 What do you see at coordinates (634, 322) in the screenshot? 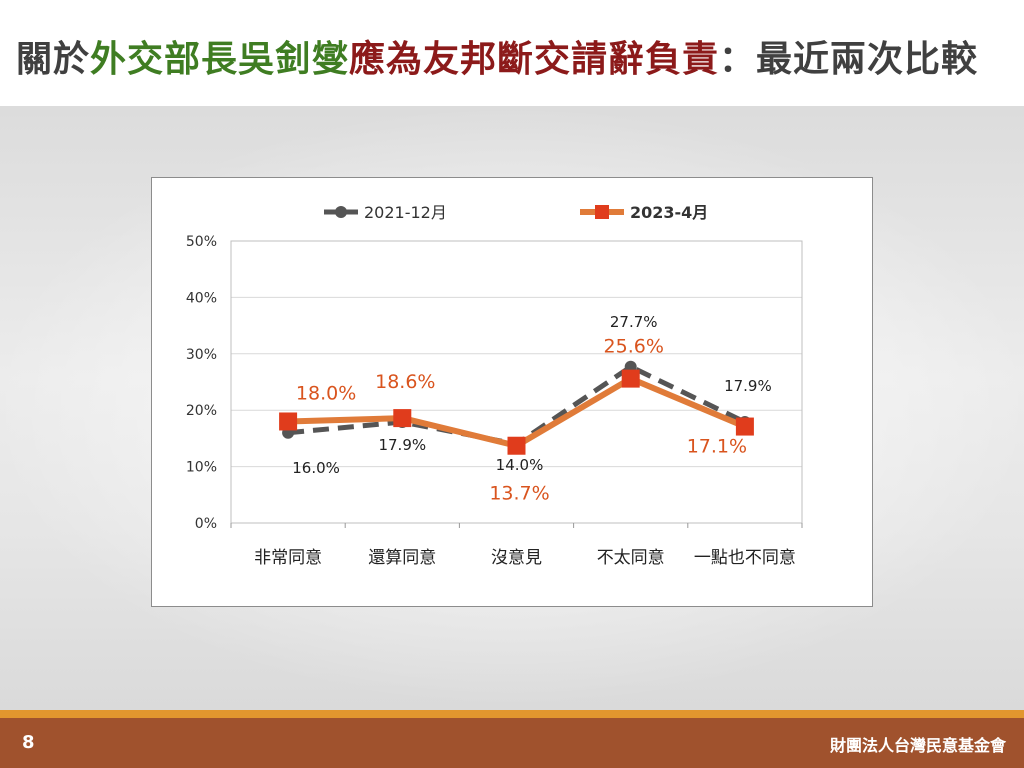
I see `series-2021-12-data-label: 27.7%` at bounding box center [634, 322].